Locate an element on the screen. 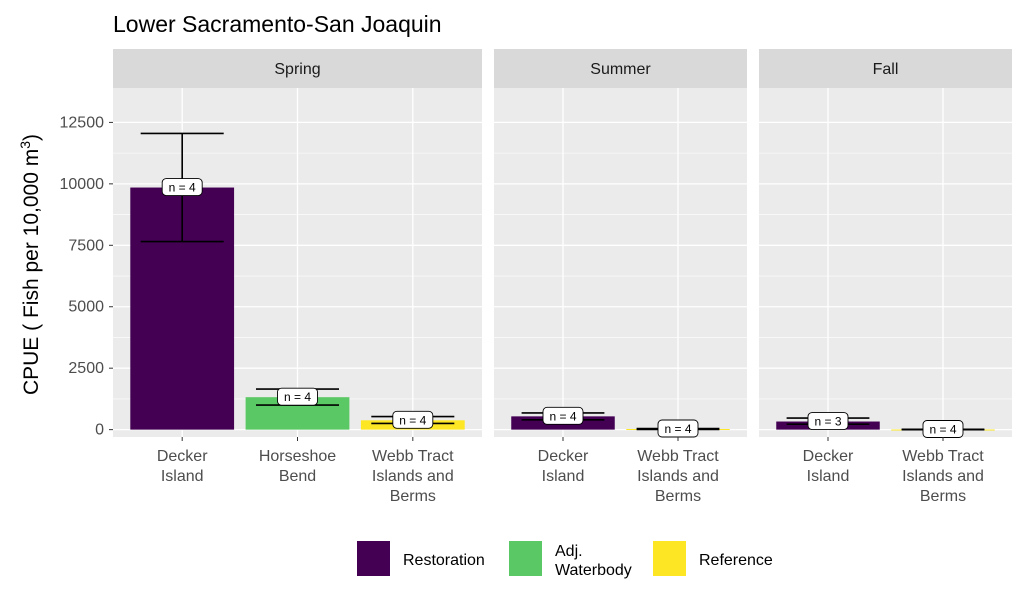 This screenshot has height=605, width=1025. y-tick-label: 12500 is located at coordinates (82, 122).